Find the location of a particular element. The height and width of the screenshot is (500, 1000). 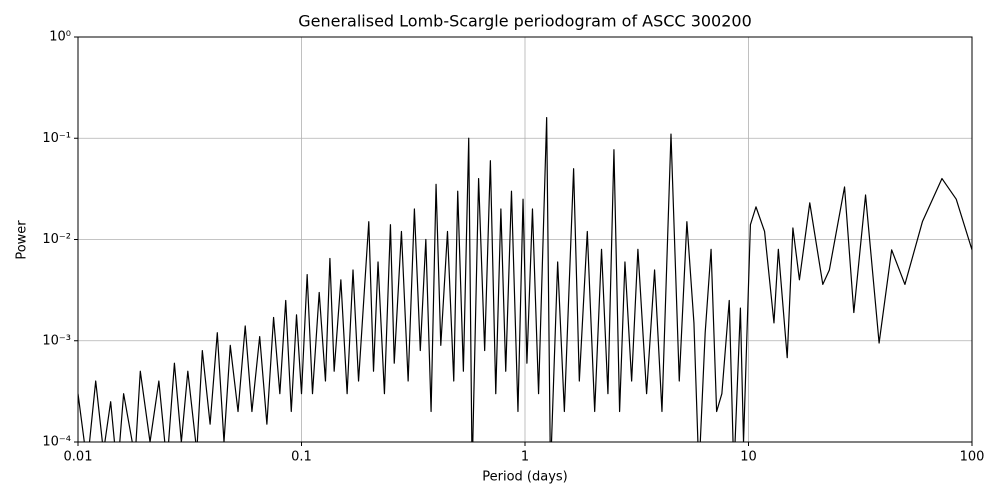

y-tick-label: 10⁻¹ is located at coordinates (56, 138).